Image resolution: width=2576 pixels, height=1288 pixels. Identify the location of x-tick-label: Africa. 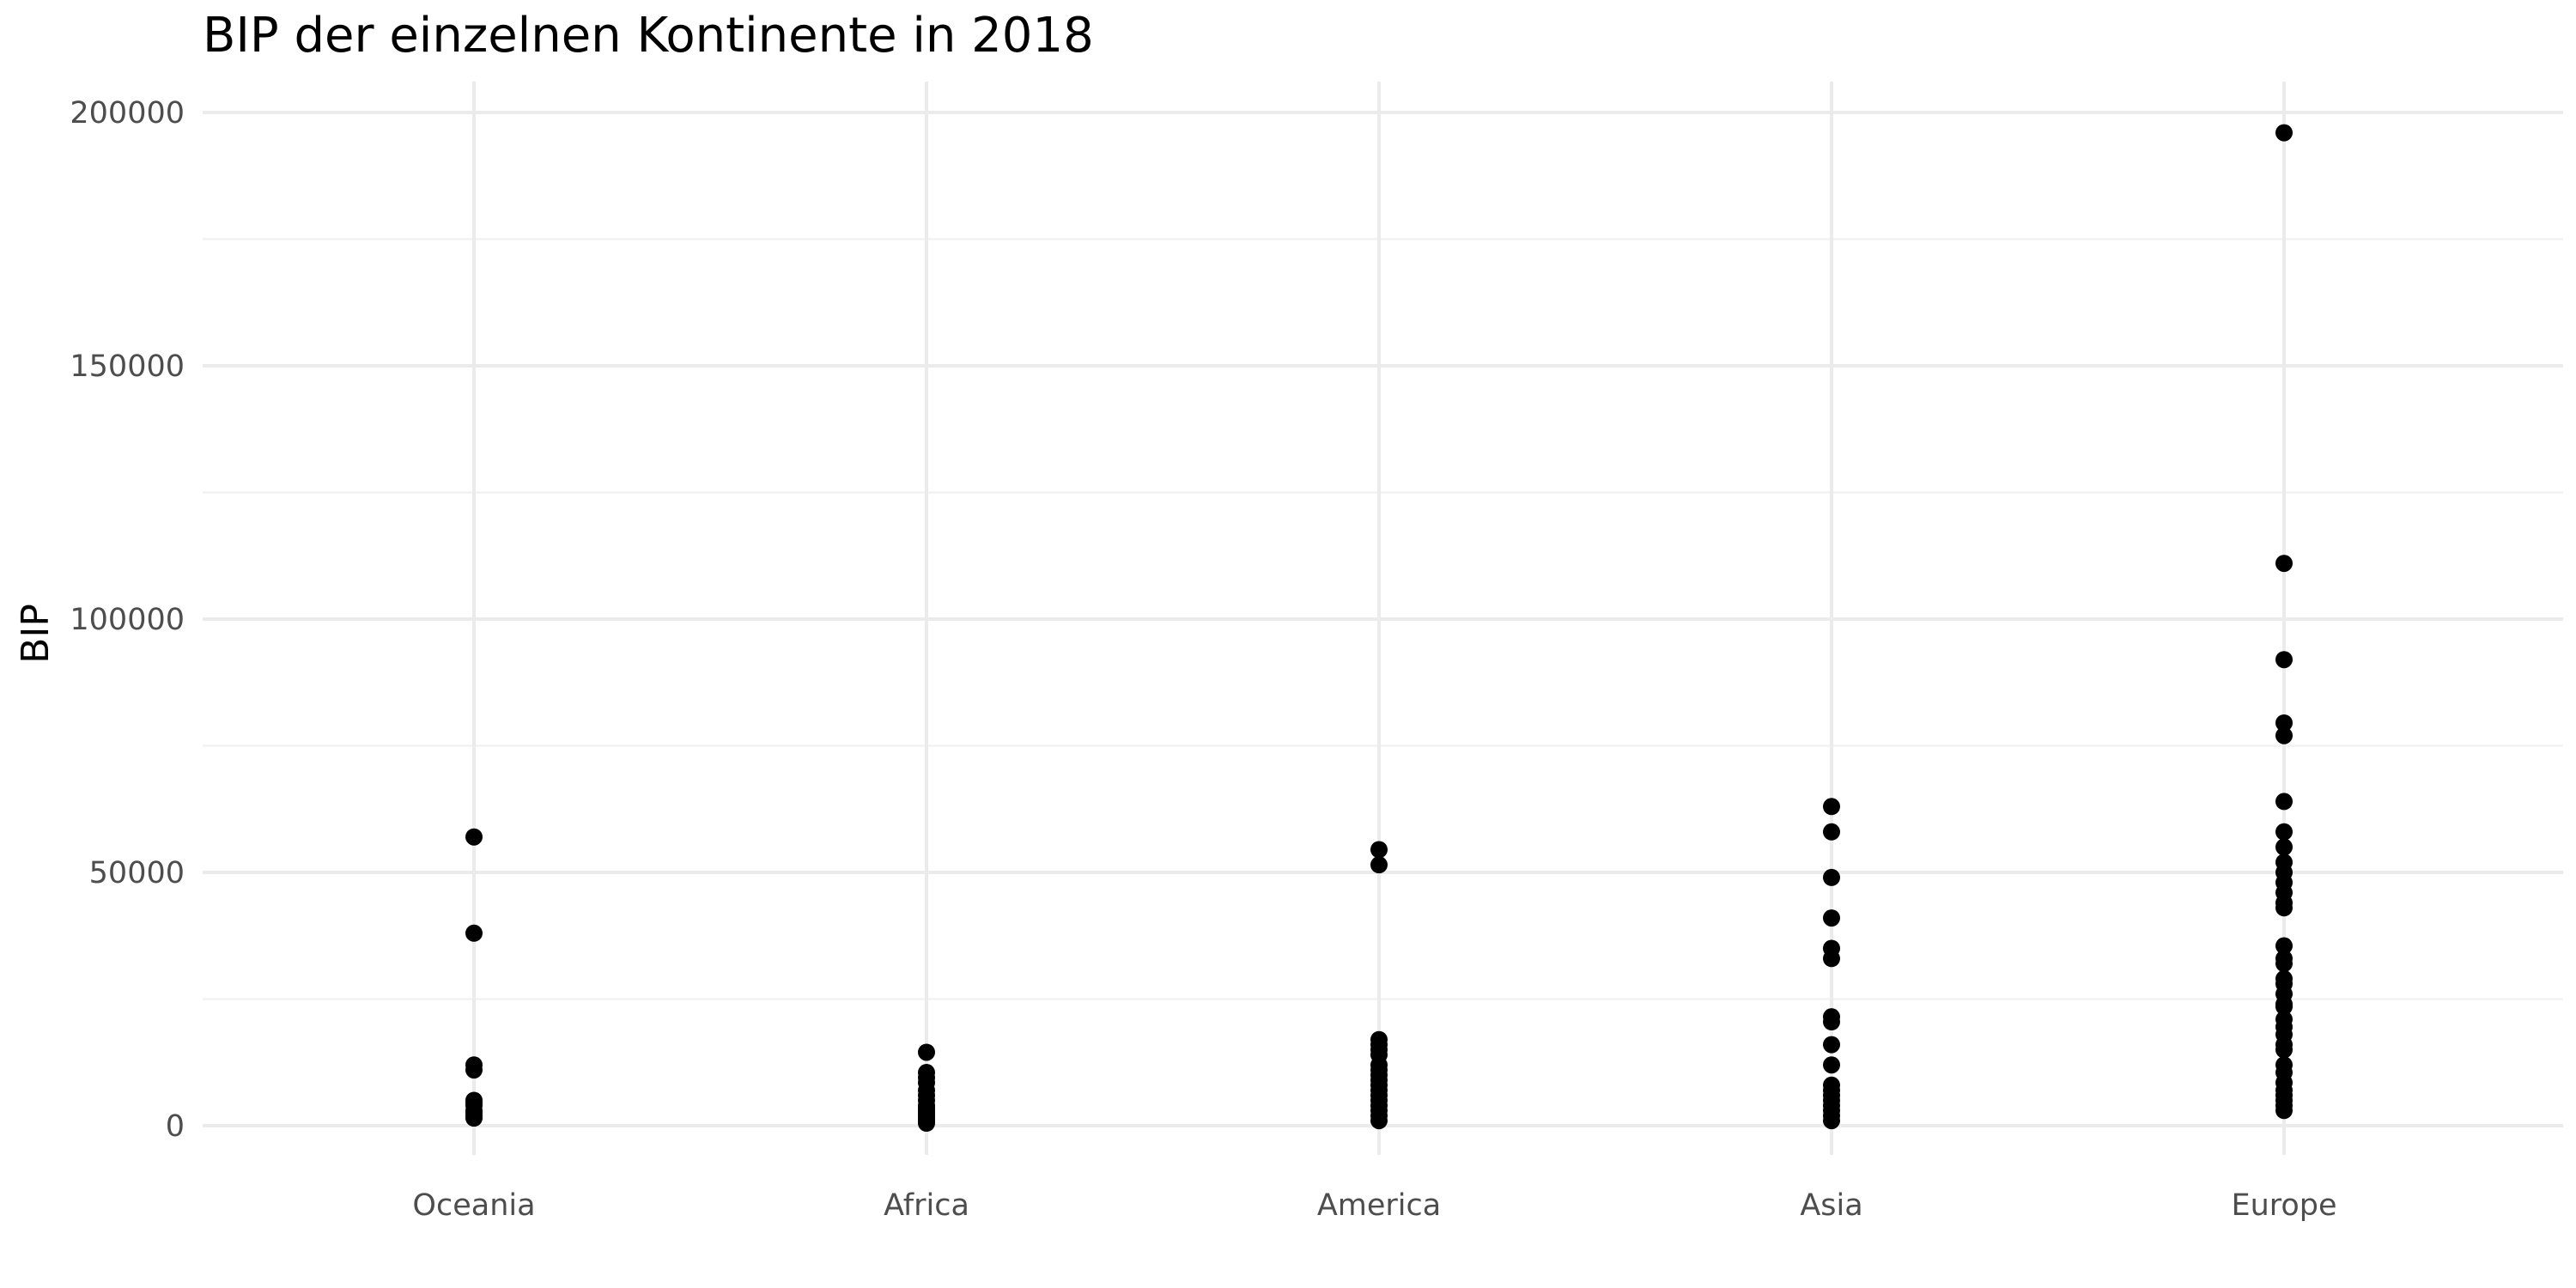
(926, 1206).